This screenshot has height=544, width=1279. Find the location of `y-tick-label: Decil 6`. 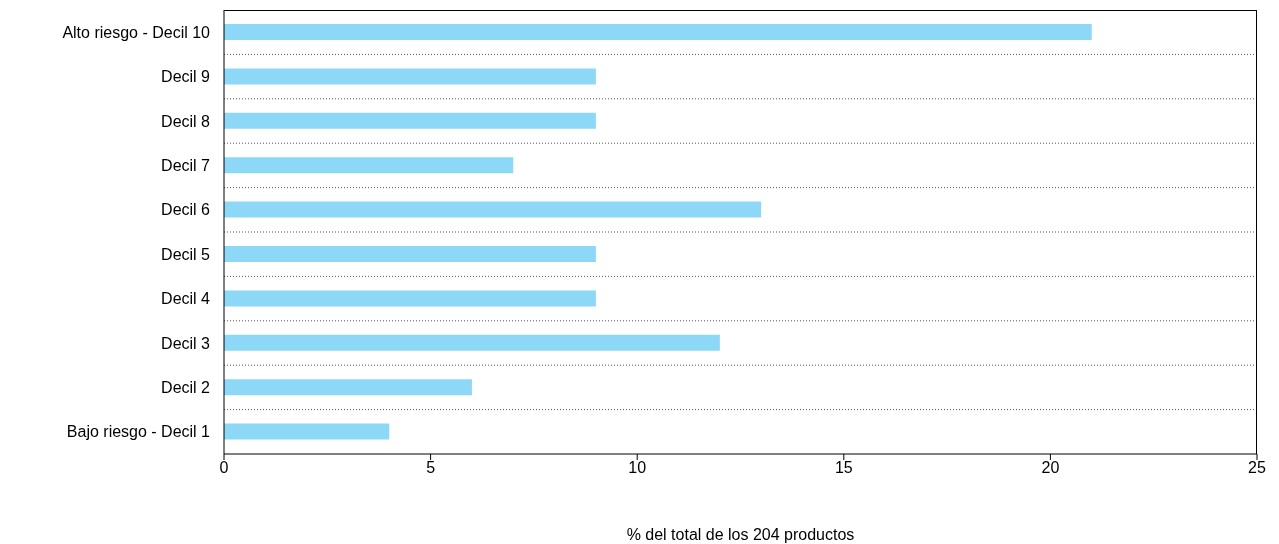

y-tick-label: Decil 6 is located at coordinates (186, 210).